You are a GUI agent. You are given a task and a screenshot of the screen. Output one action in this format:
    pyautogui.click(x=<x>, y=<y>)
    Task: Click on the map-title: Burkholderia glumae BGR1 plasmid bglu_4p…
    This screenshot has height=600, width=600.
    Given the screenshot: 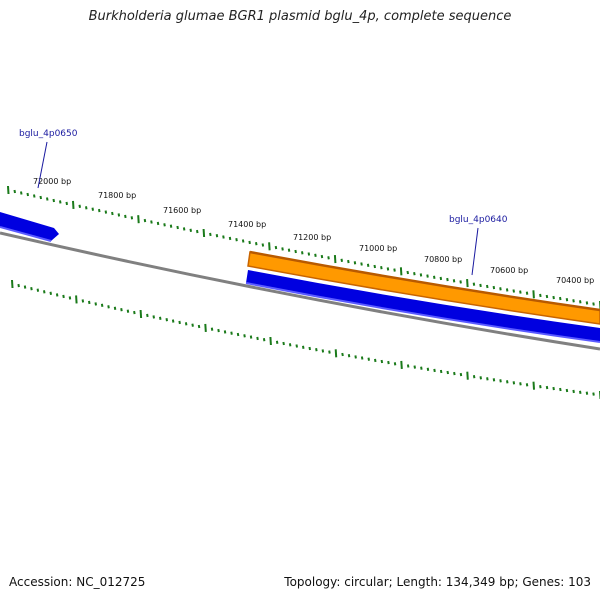 What is the action you would take?
    pyautogui.click(x=300, y=16)
    